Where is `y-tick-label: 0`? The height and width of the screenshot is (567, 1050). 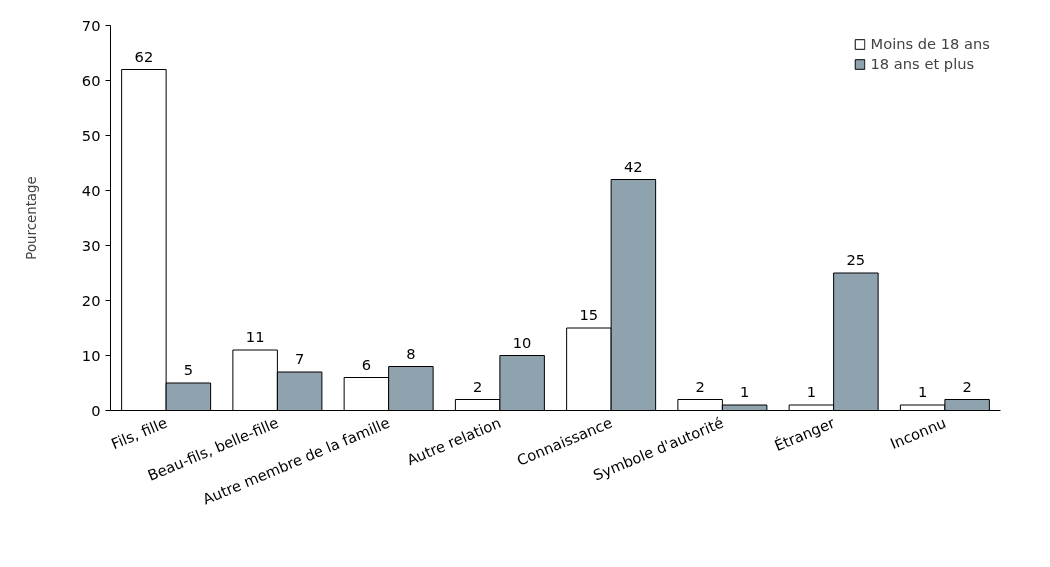
y-tick-label: 0 is located at coordinates (96, 410).